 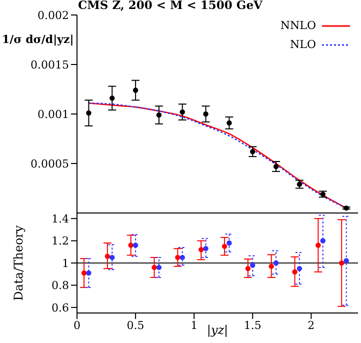 What do you see at coordinates (53, 114) in the screenshot?
I see `y-tick-label: 0.001` at bounding box center [53, 114].